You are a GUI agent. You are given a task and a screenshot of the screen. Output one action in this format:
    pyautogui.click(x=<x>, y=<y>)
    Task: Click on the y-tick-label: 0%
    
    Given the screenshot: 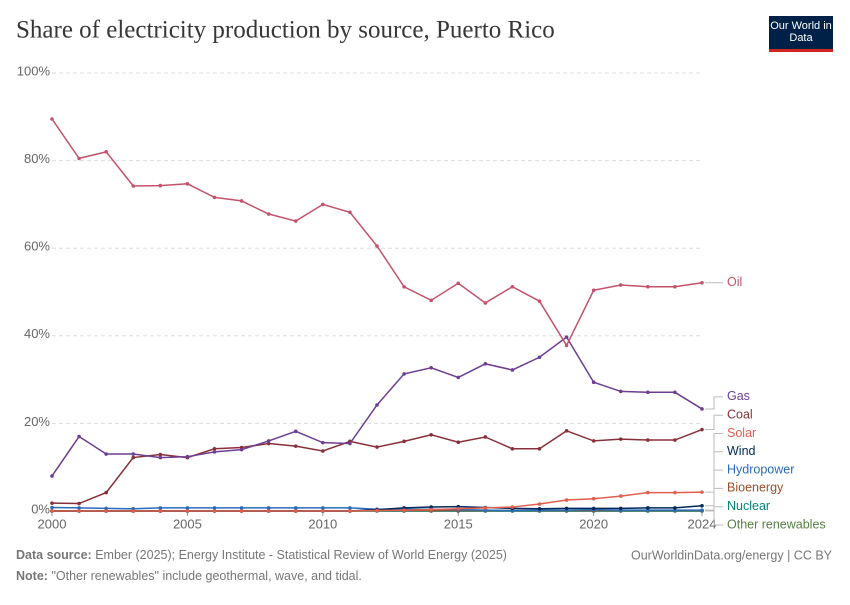 What is the action you would take?
    pyautogui.click(x=40, y=508)
    